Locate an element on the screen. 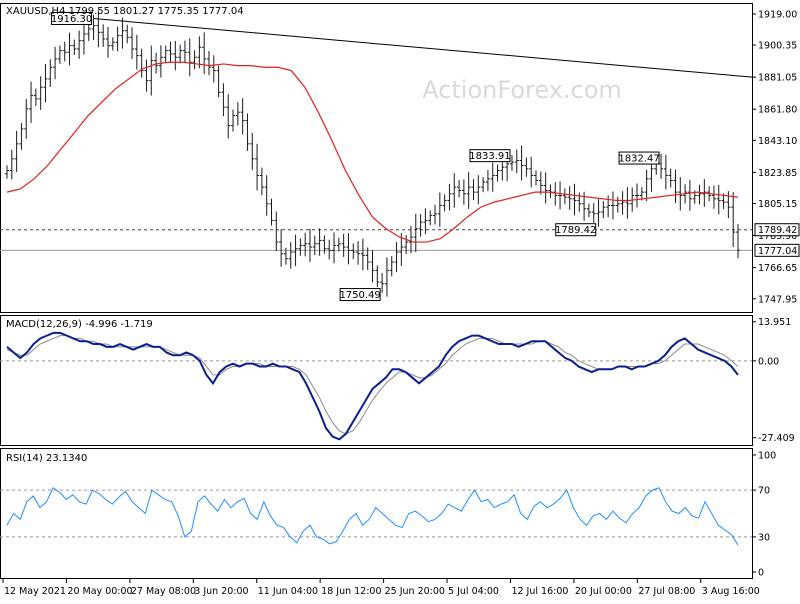  price-level-tag-label: 1777.04 is located at coordinates (777, 251).